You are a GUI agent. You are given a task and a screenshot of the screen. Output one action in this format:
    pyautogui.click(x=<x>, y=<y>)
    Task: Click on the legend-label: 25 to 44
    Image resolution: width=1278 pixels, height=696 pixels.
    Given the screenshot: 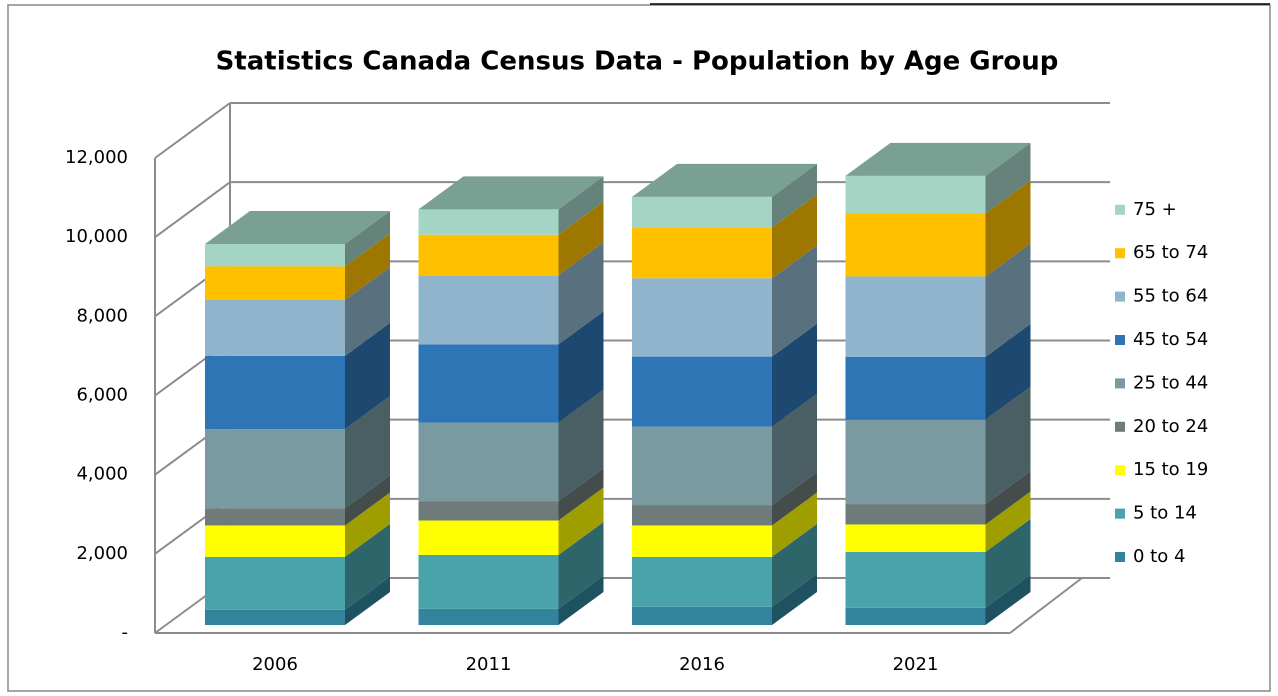 What is the action you would take?
    pyautogui.click(x=1170, y=382)
    